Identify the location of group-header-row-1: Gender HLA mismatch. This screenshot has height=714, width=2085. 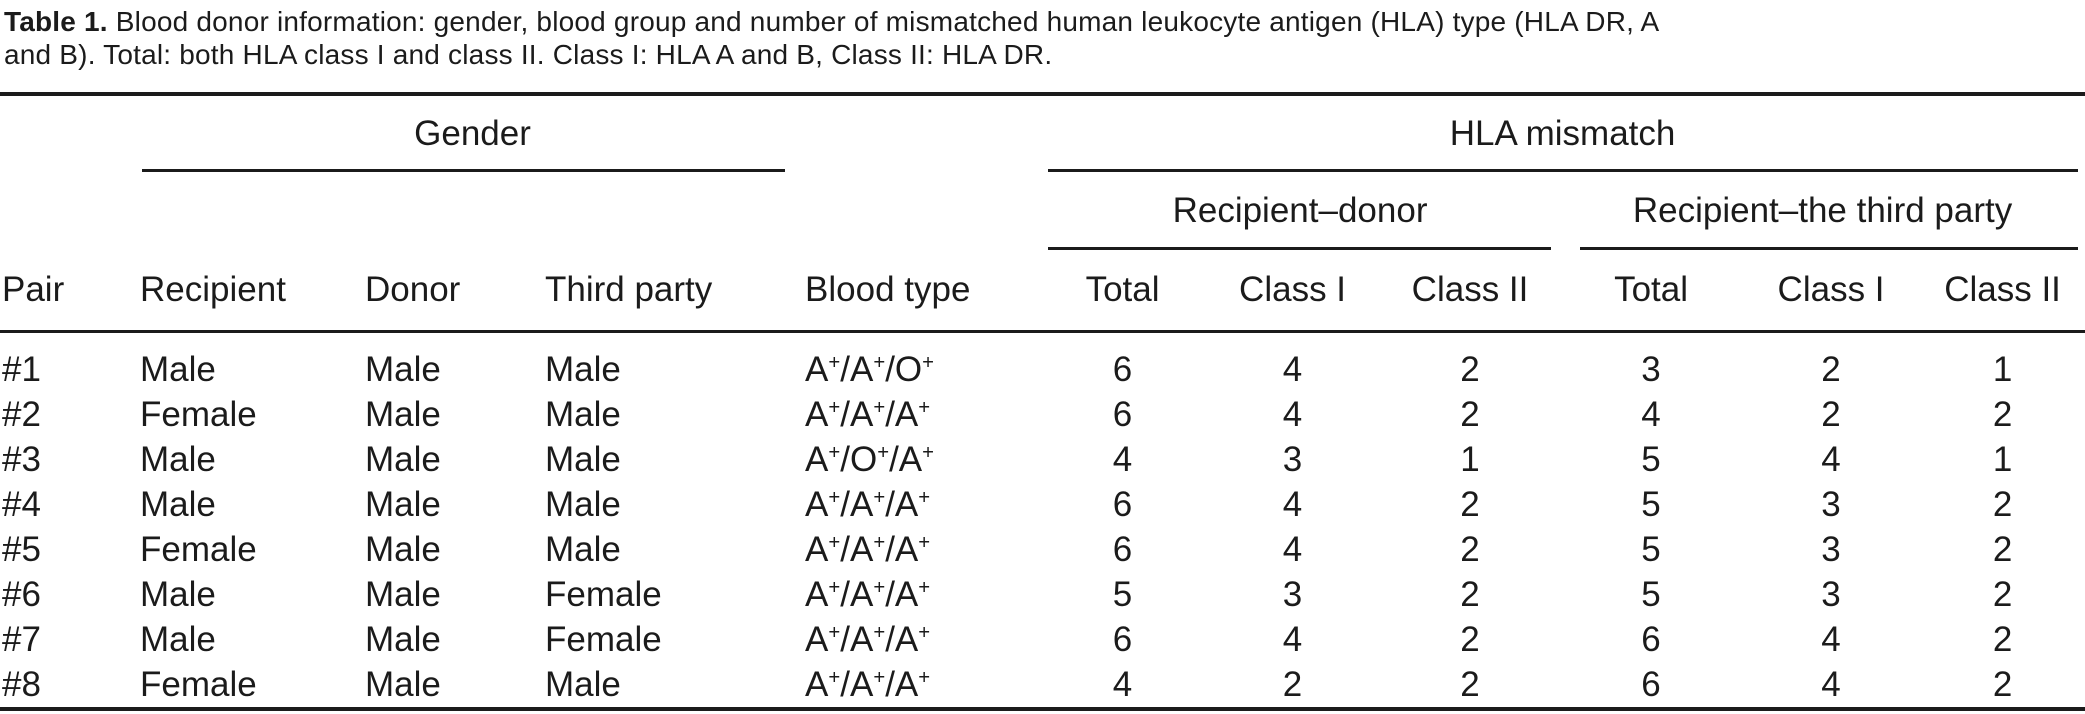
(1042, 133).